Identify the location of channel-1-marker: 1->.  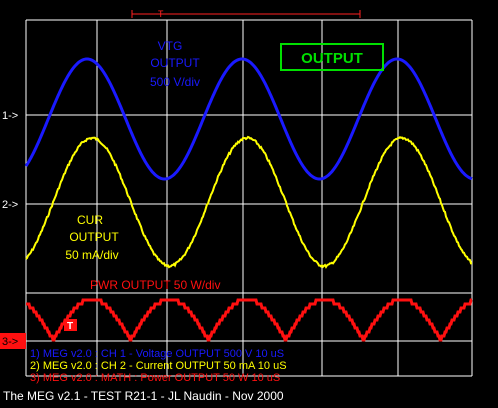
(10, 116).